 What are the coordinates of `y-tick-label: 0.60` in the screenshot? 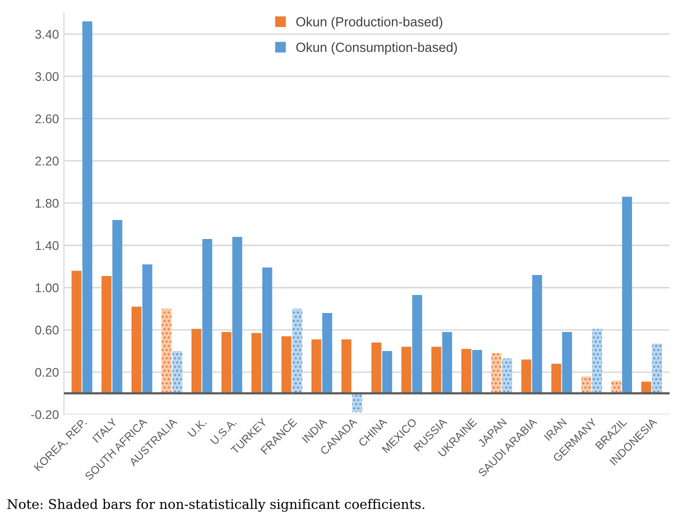 It's located at (47, 330).